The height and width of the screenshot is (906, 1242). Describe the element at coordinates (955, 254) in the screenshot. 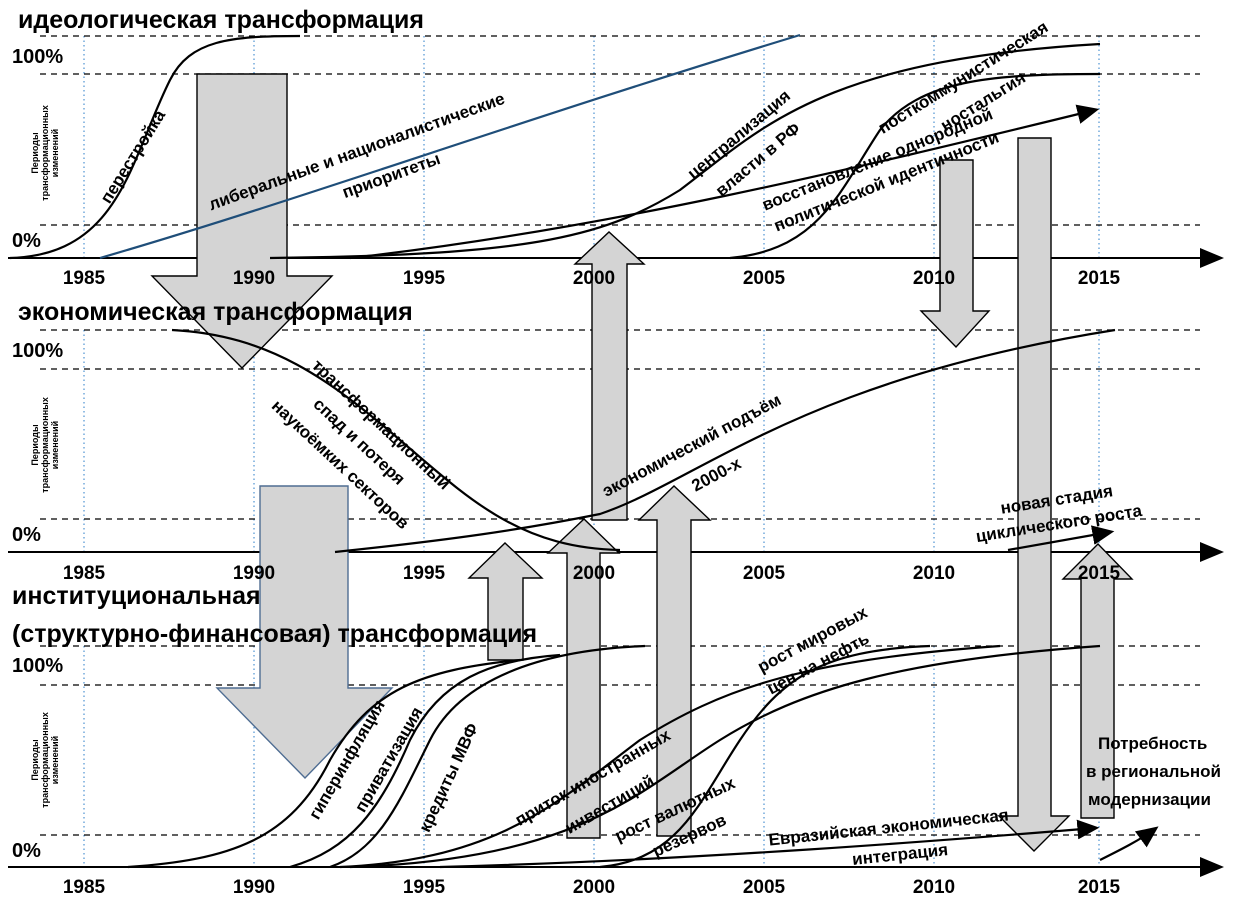

I see `arrow-down-2010` at that location.